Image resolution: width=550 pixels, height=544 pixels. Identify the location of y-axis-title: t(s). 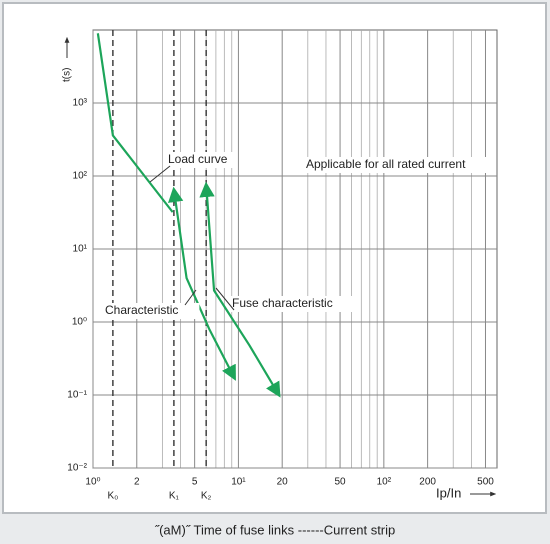
(67, 75).